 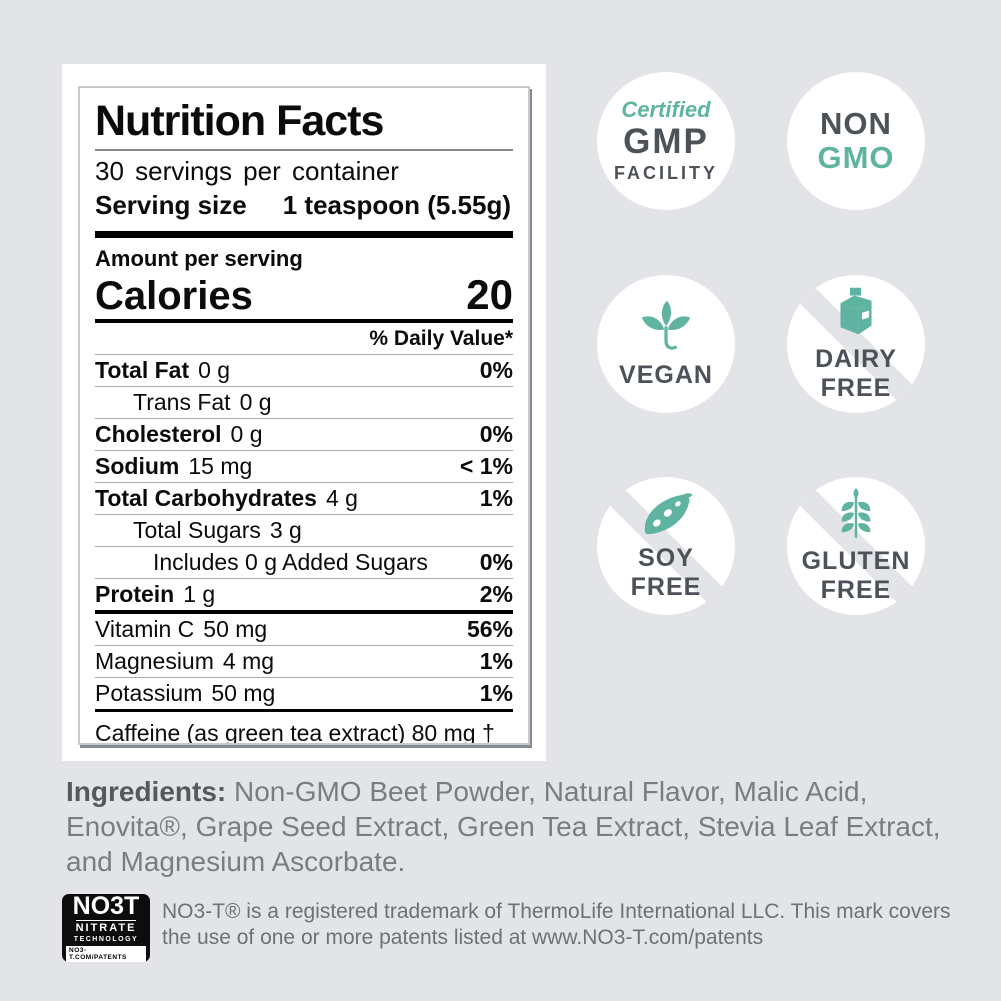 What do you see at coordinates (248, 661) in the screenshot?
I see `row-amount: 4 mg` at bounding box center [248, 661].